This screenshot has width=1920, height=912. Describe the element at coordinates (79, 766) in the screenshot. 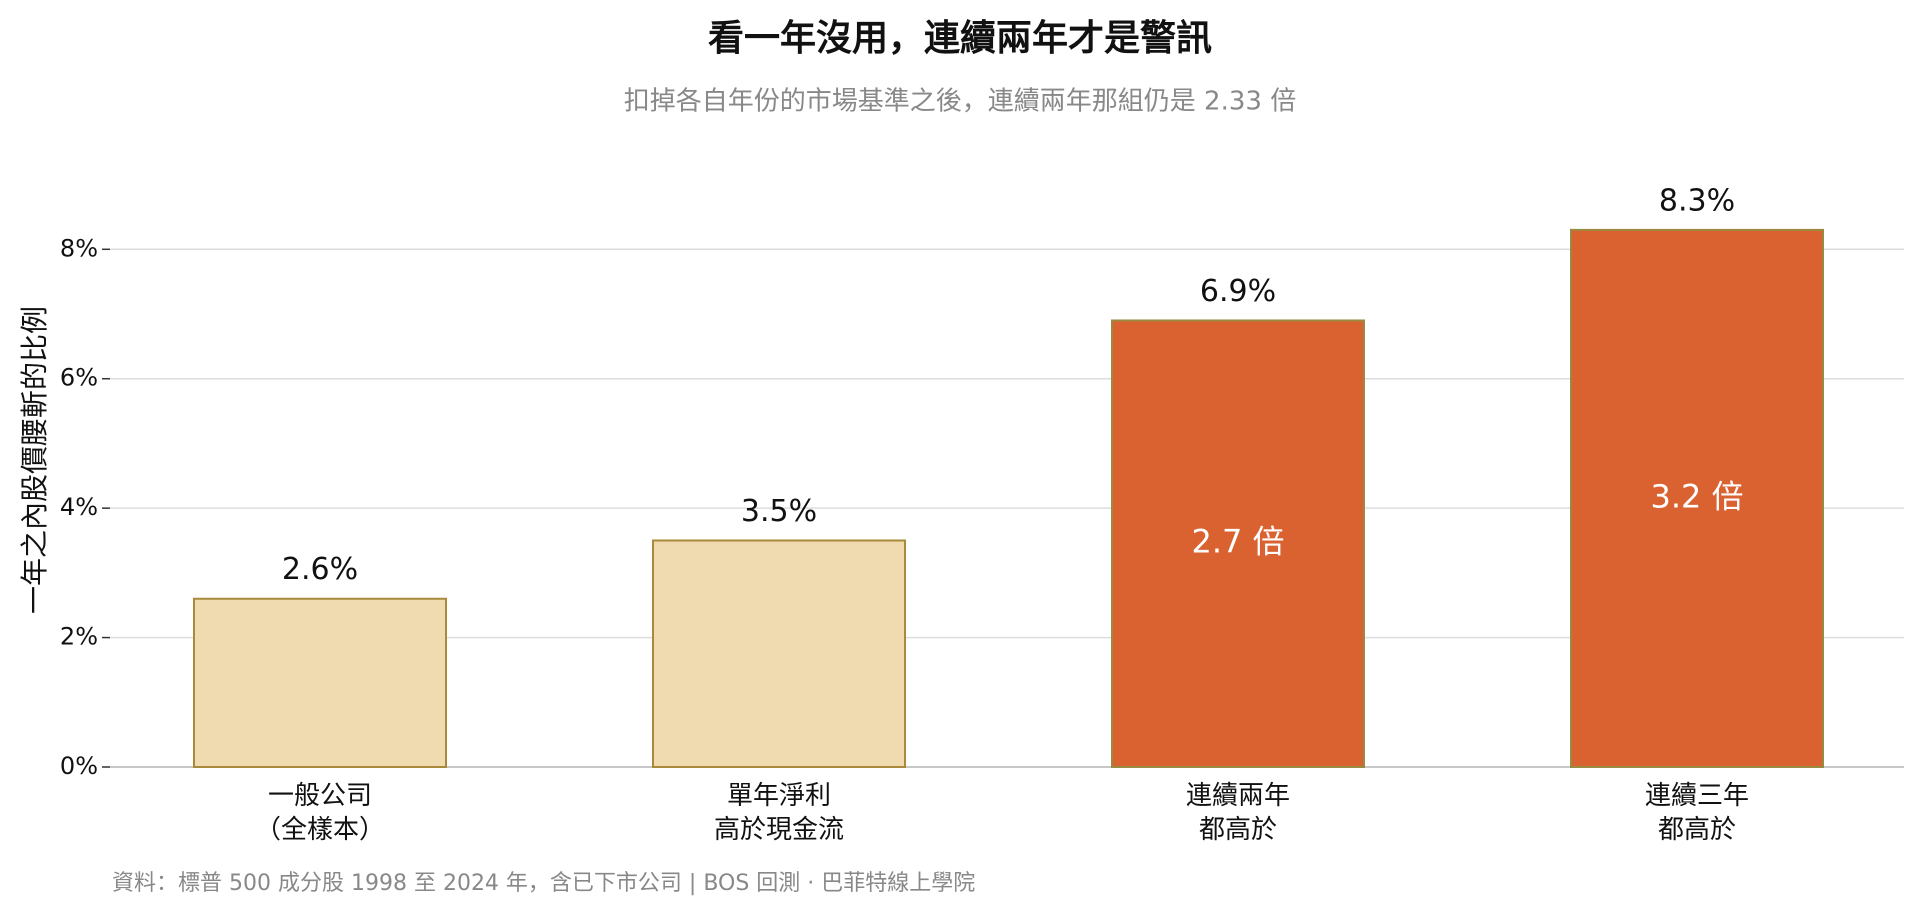

I see `y-tick-label: 0%` at that location.